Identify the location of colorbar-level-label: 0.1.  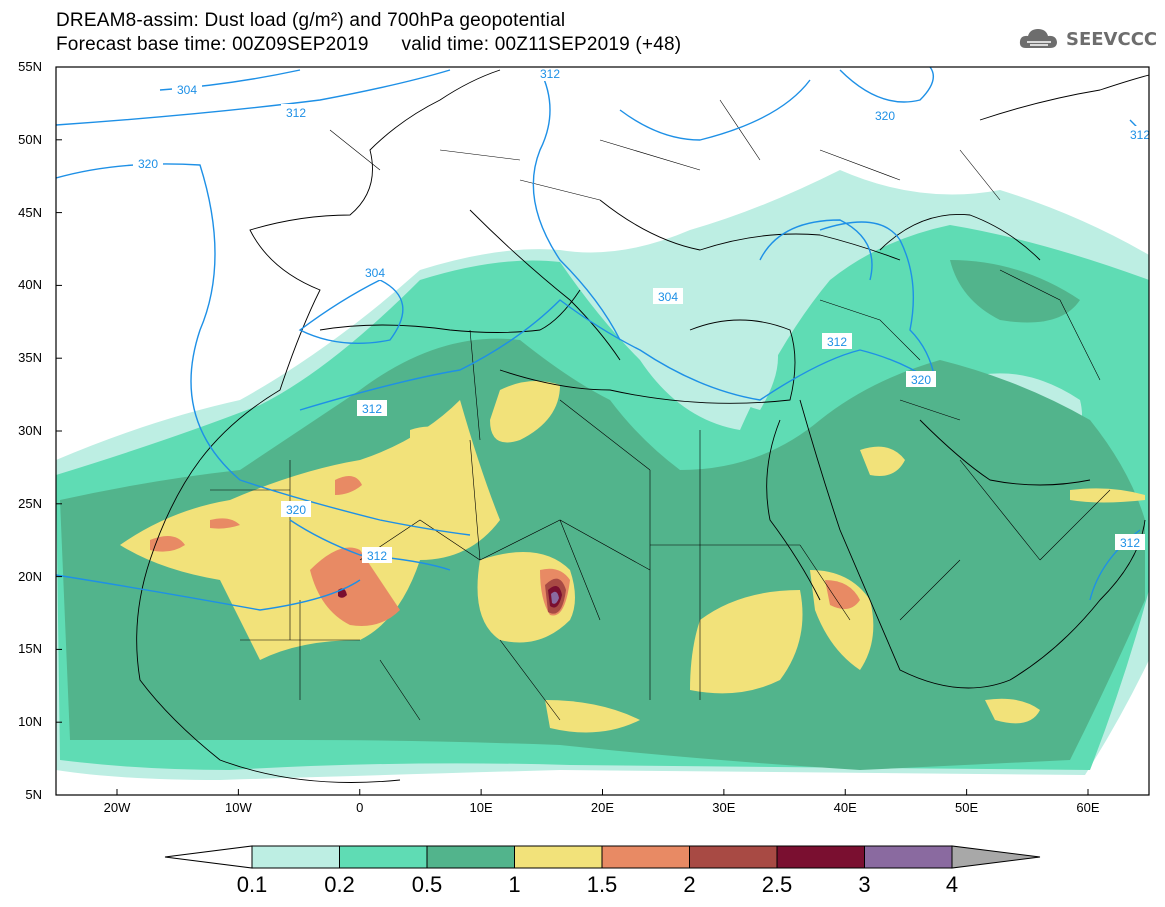
(252, 884).